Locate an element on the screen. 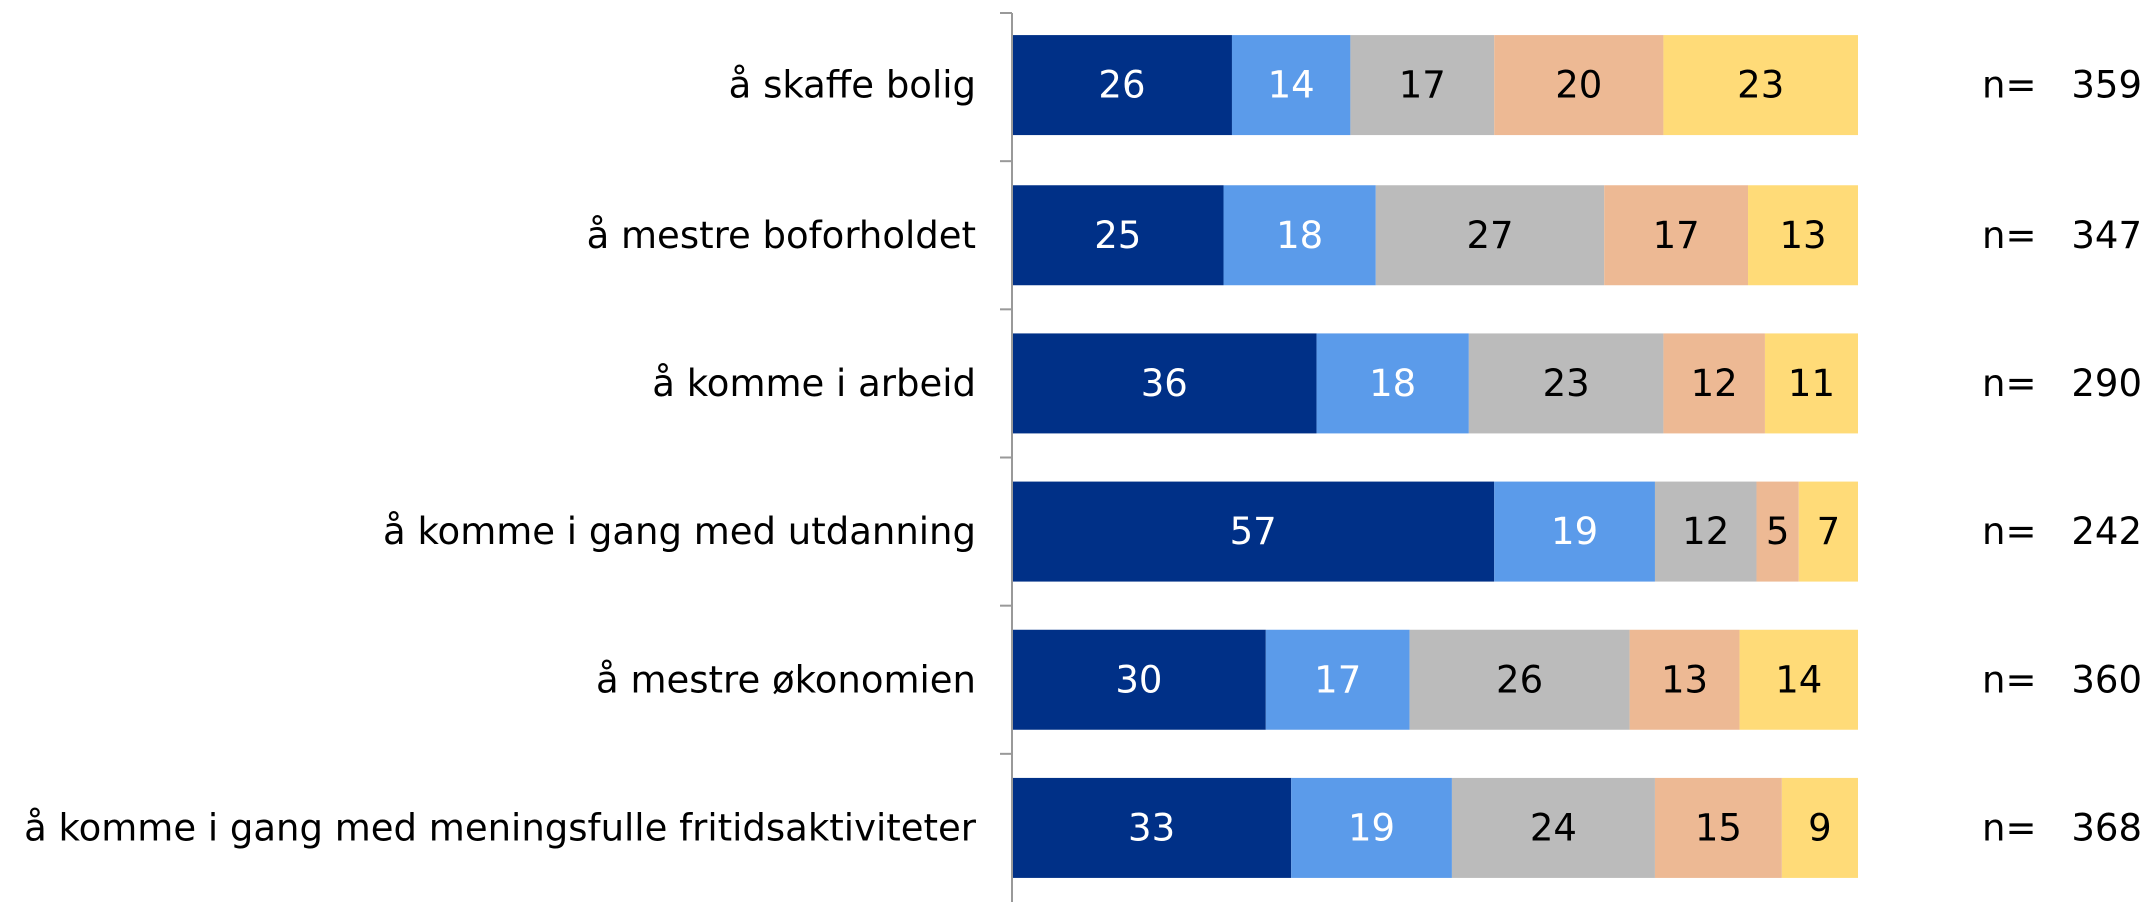 The height and width of the screenshot is (902, 2149). data-label: 24 is located at coordinates (1553, 827).